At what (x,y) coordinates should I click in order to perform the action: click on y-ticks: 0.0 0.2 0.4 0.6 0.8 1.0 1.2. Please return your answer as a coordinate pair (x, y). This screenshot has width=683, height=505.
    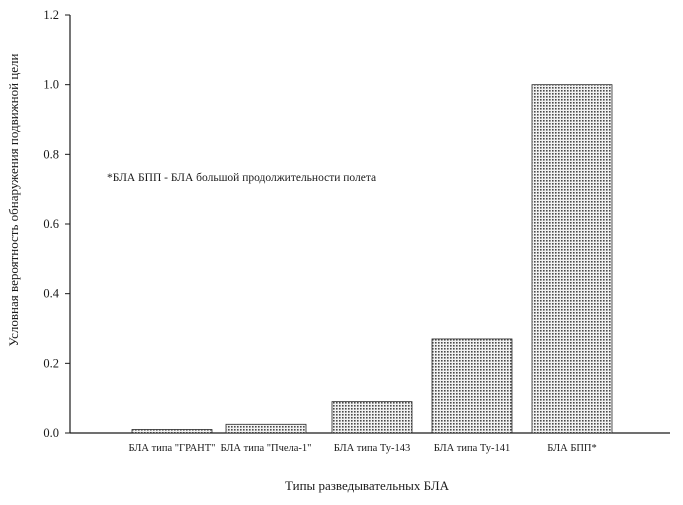
    Looking at the image, I should click on (56, 224).